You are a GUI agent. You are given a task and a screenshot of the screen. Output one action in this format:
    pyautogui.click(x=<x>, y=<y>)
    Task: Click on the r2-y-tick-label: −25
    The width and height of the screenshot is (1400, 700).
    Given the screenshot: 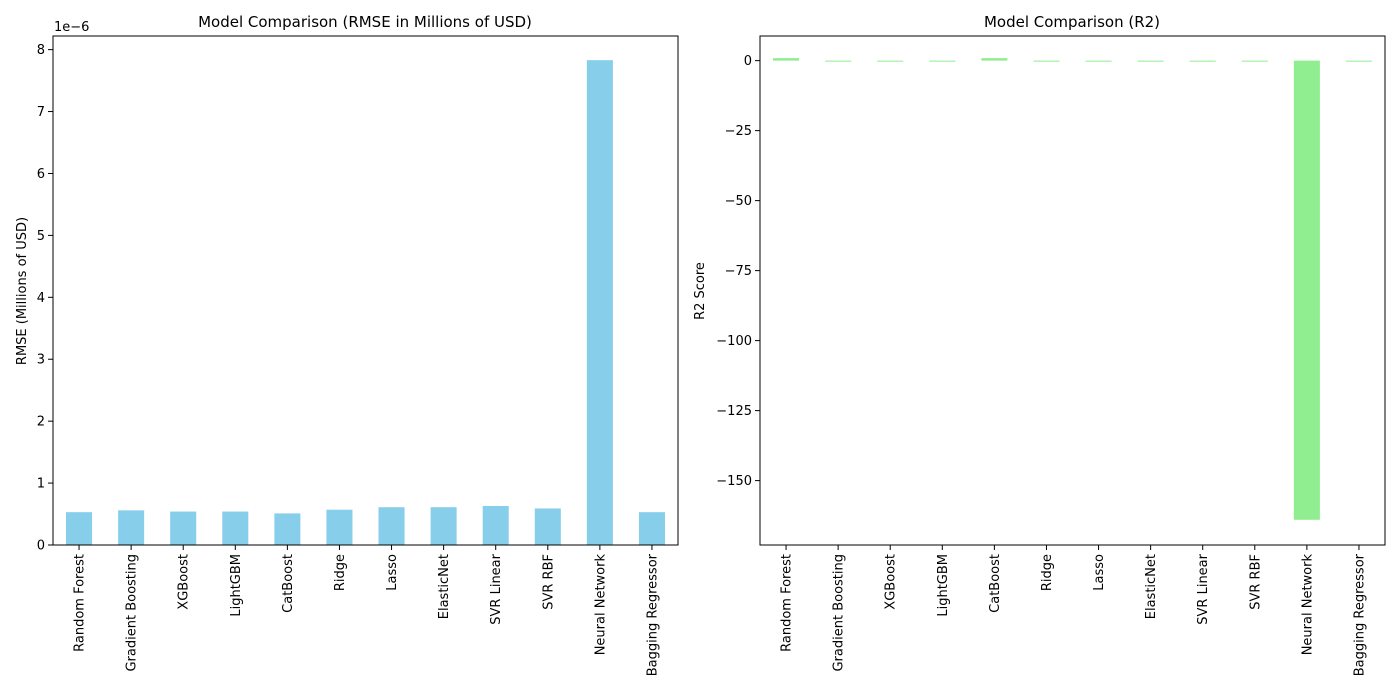 What is the action you would take?
    pyautogui.click(x=738, y=131)
    